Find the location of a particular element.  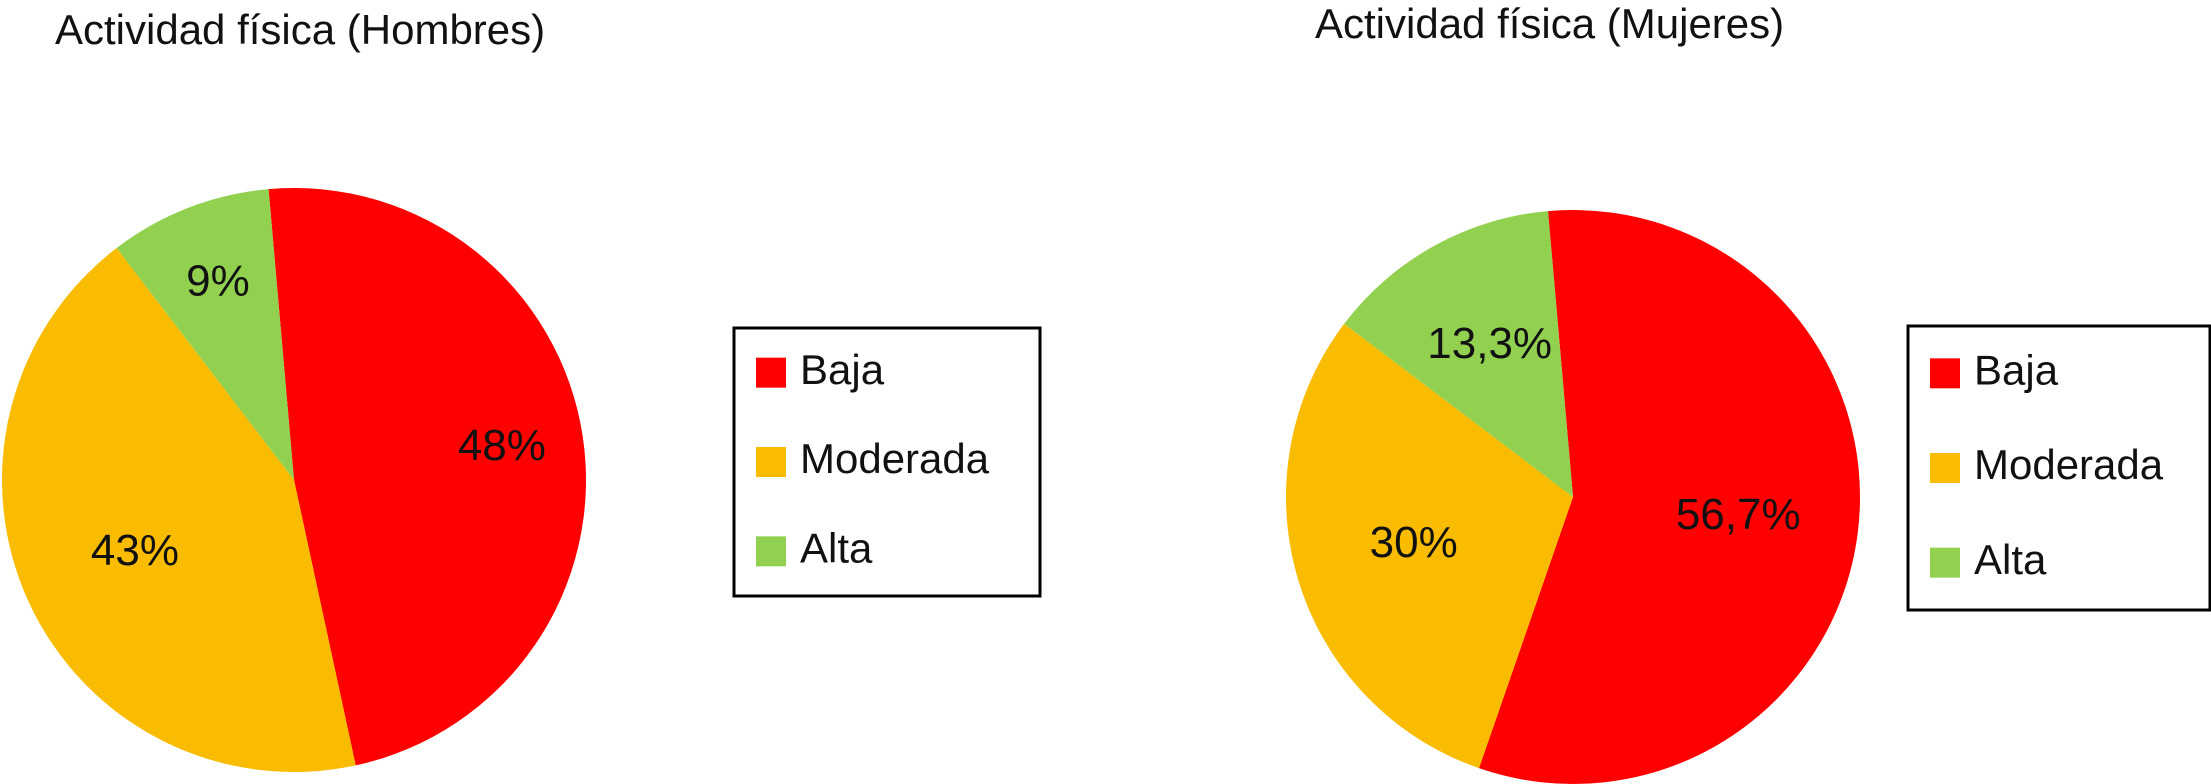

chart-title: Actividad física (Hombres) is located at coordinates (300, 29).